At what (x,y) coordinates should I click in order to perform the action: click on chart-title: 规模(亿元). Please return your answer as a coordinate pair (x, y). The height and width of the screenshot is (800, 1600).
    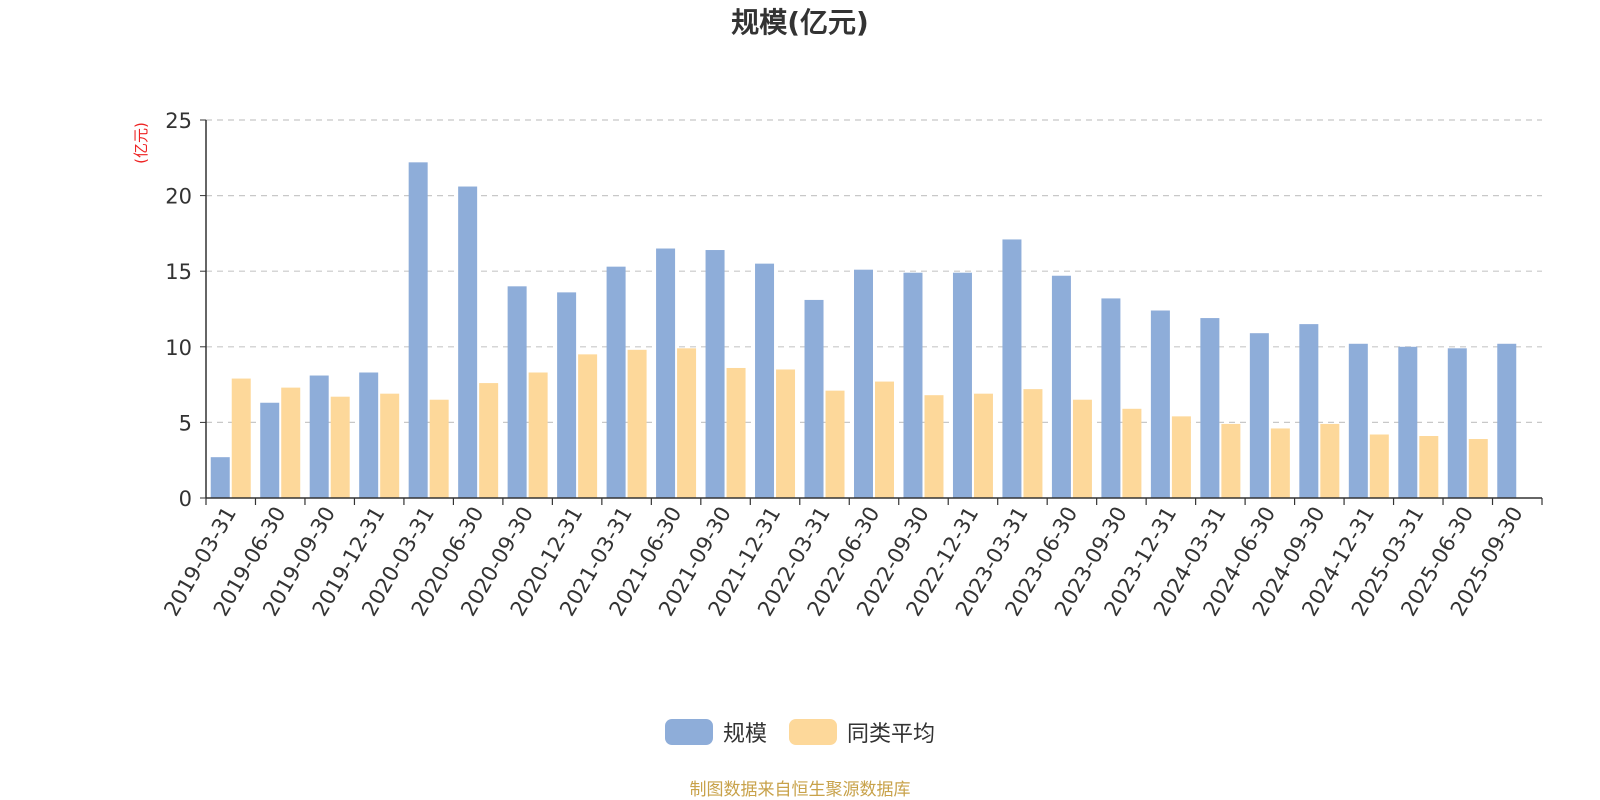
    Looking at the image, I should click on (800, 22).